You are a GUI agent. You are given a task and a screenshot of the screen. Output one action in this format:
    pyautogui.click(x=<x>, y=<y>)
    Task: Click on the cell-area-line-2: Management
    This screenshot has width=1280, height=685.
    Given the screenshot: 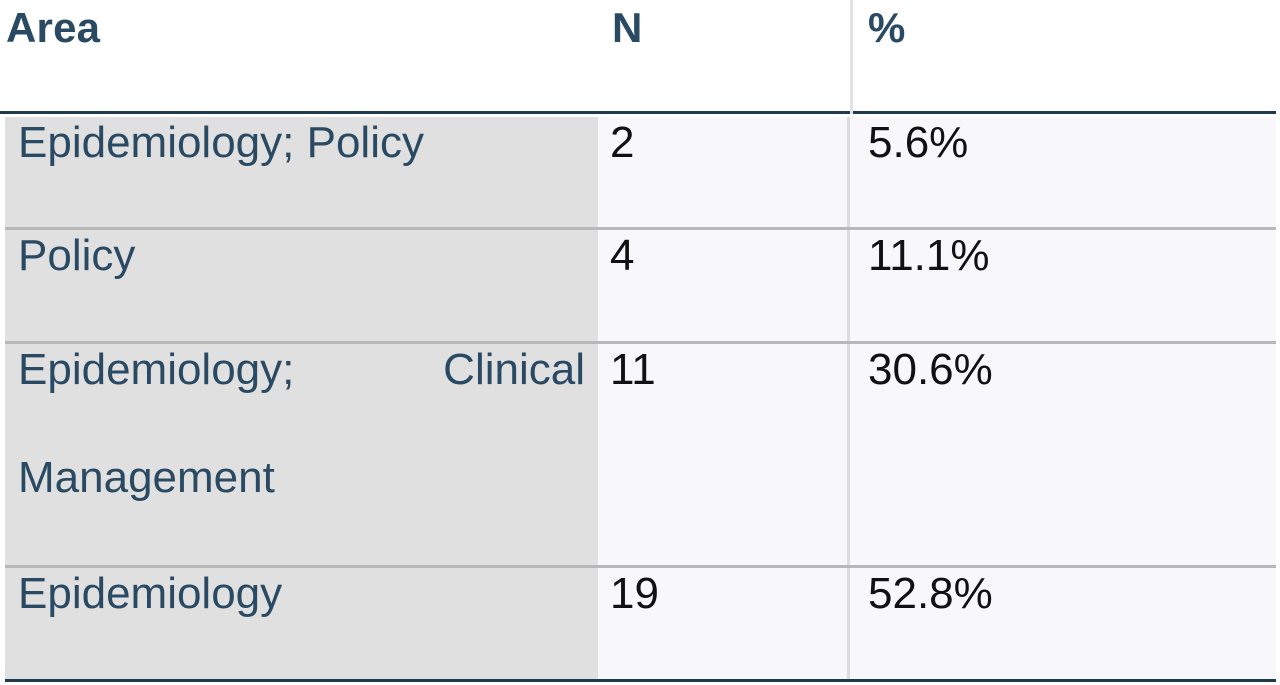 What is the action you would take?
    pyautogui.click(x=146, y=477)
    